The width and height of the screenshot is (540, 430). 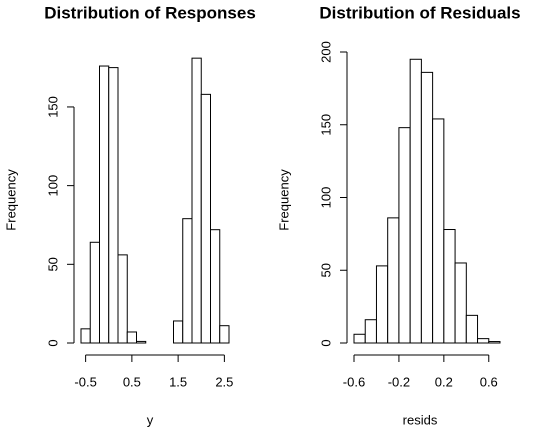 What do you see at coordinates (325, 52) in the screenshot?
I see `y-tick-label: 200` at bounding box center [325, 52].